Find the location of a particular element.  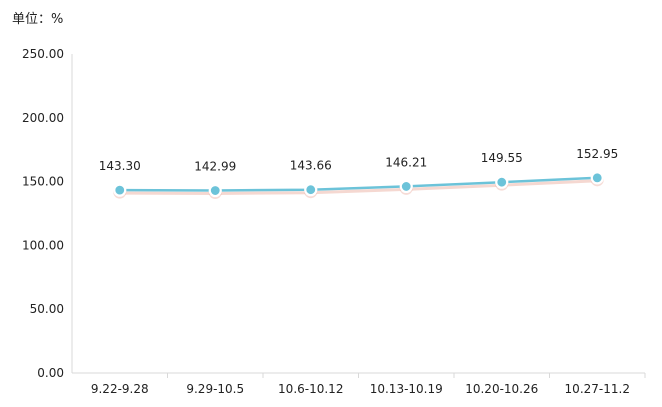

unit-label: 单位：% is located at coordinates (38, 19).